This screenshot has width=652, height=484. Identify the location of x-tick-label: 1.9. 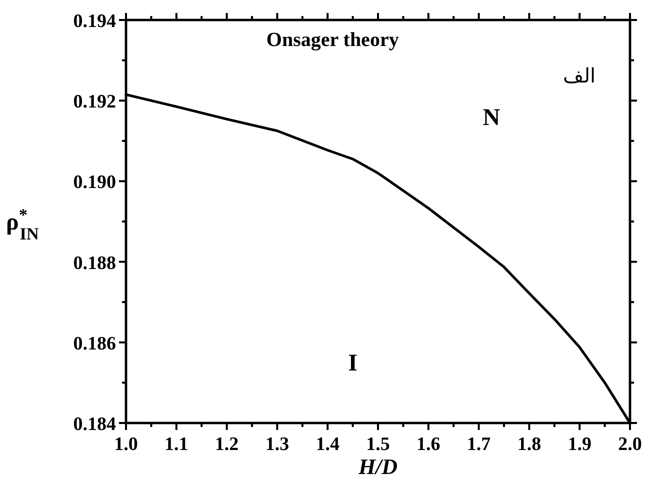
(580, 444).